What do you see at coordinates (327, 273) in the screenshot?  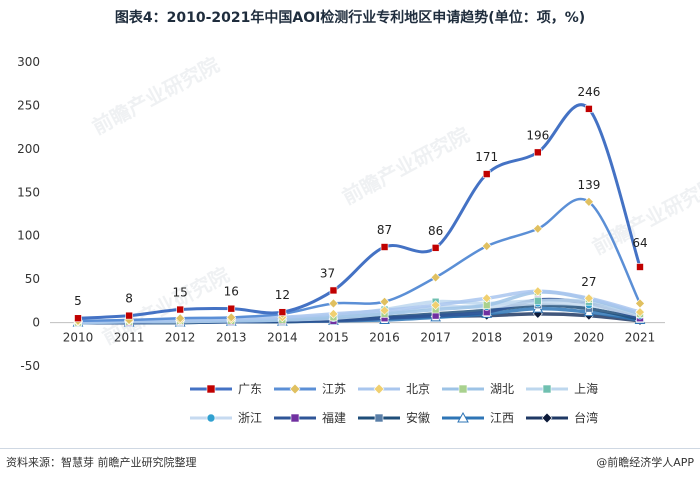 I see `data-label: 37` at bounding box center [327, 273].